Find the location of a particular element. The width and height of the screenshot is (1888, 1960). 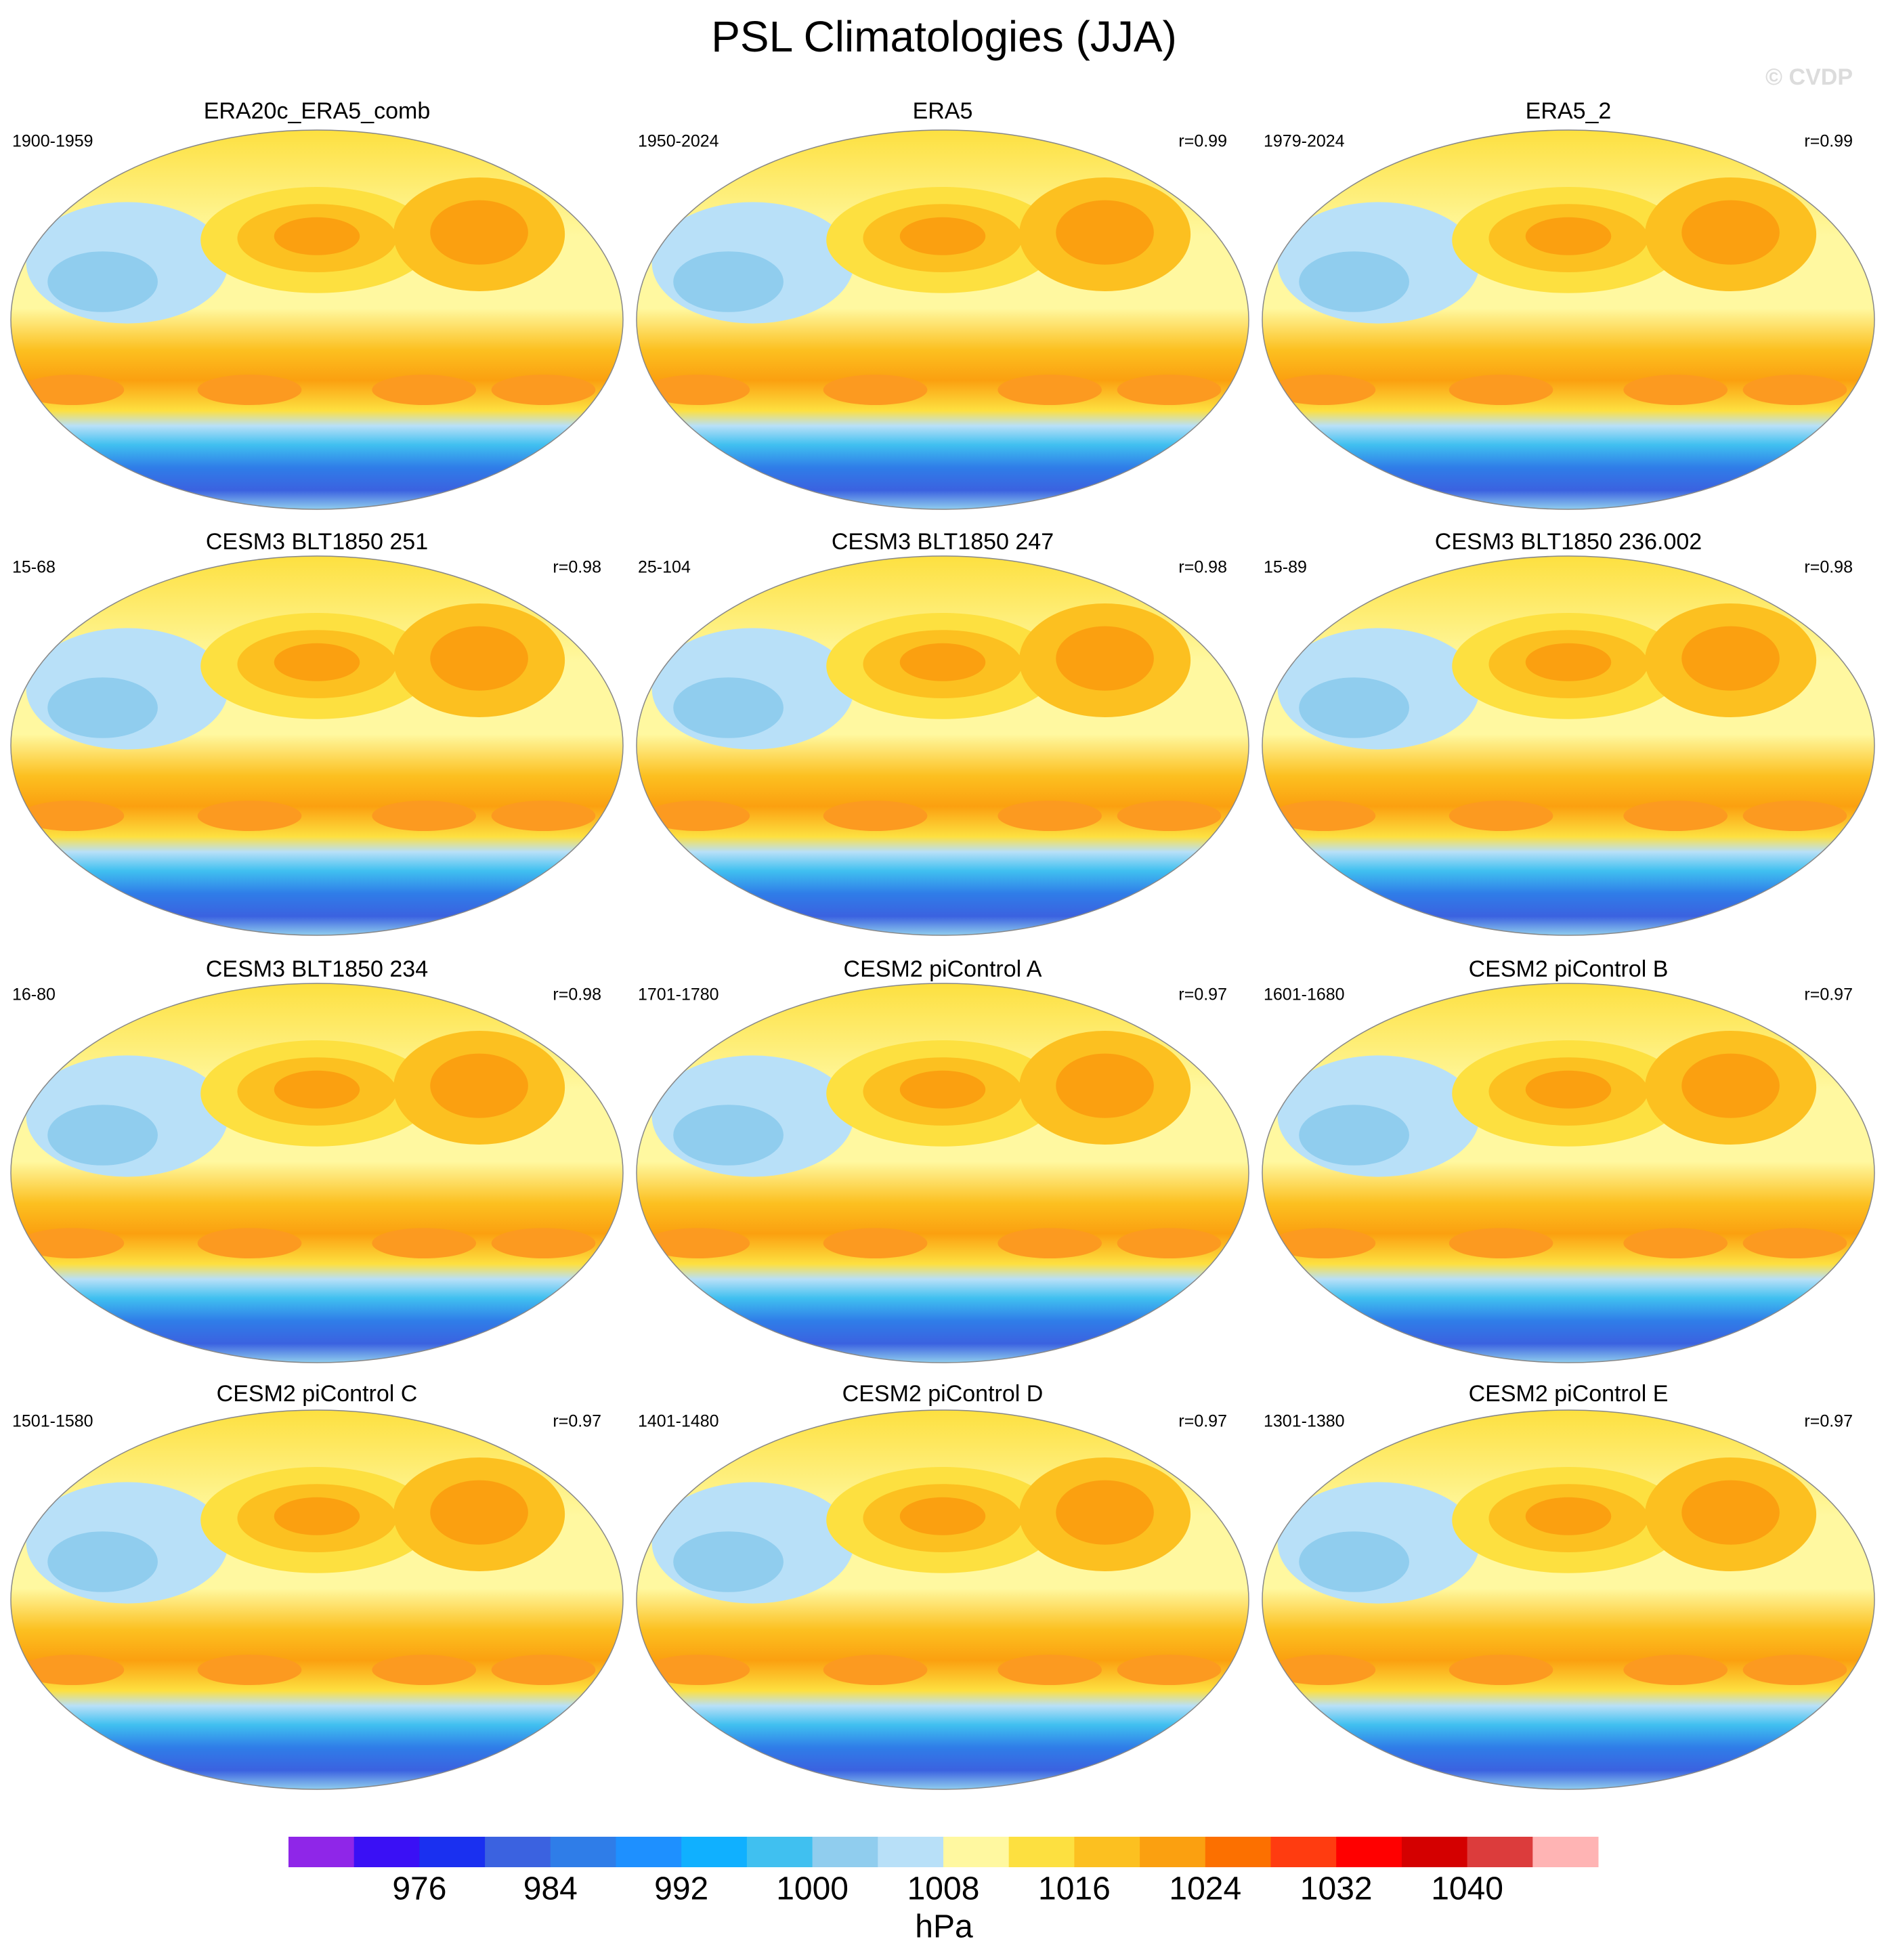

map-panel: CESM3 BLT1850 251 15-68 r=0.98 is located at coordinates (317, 732).